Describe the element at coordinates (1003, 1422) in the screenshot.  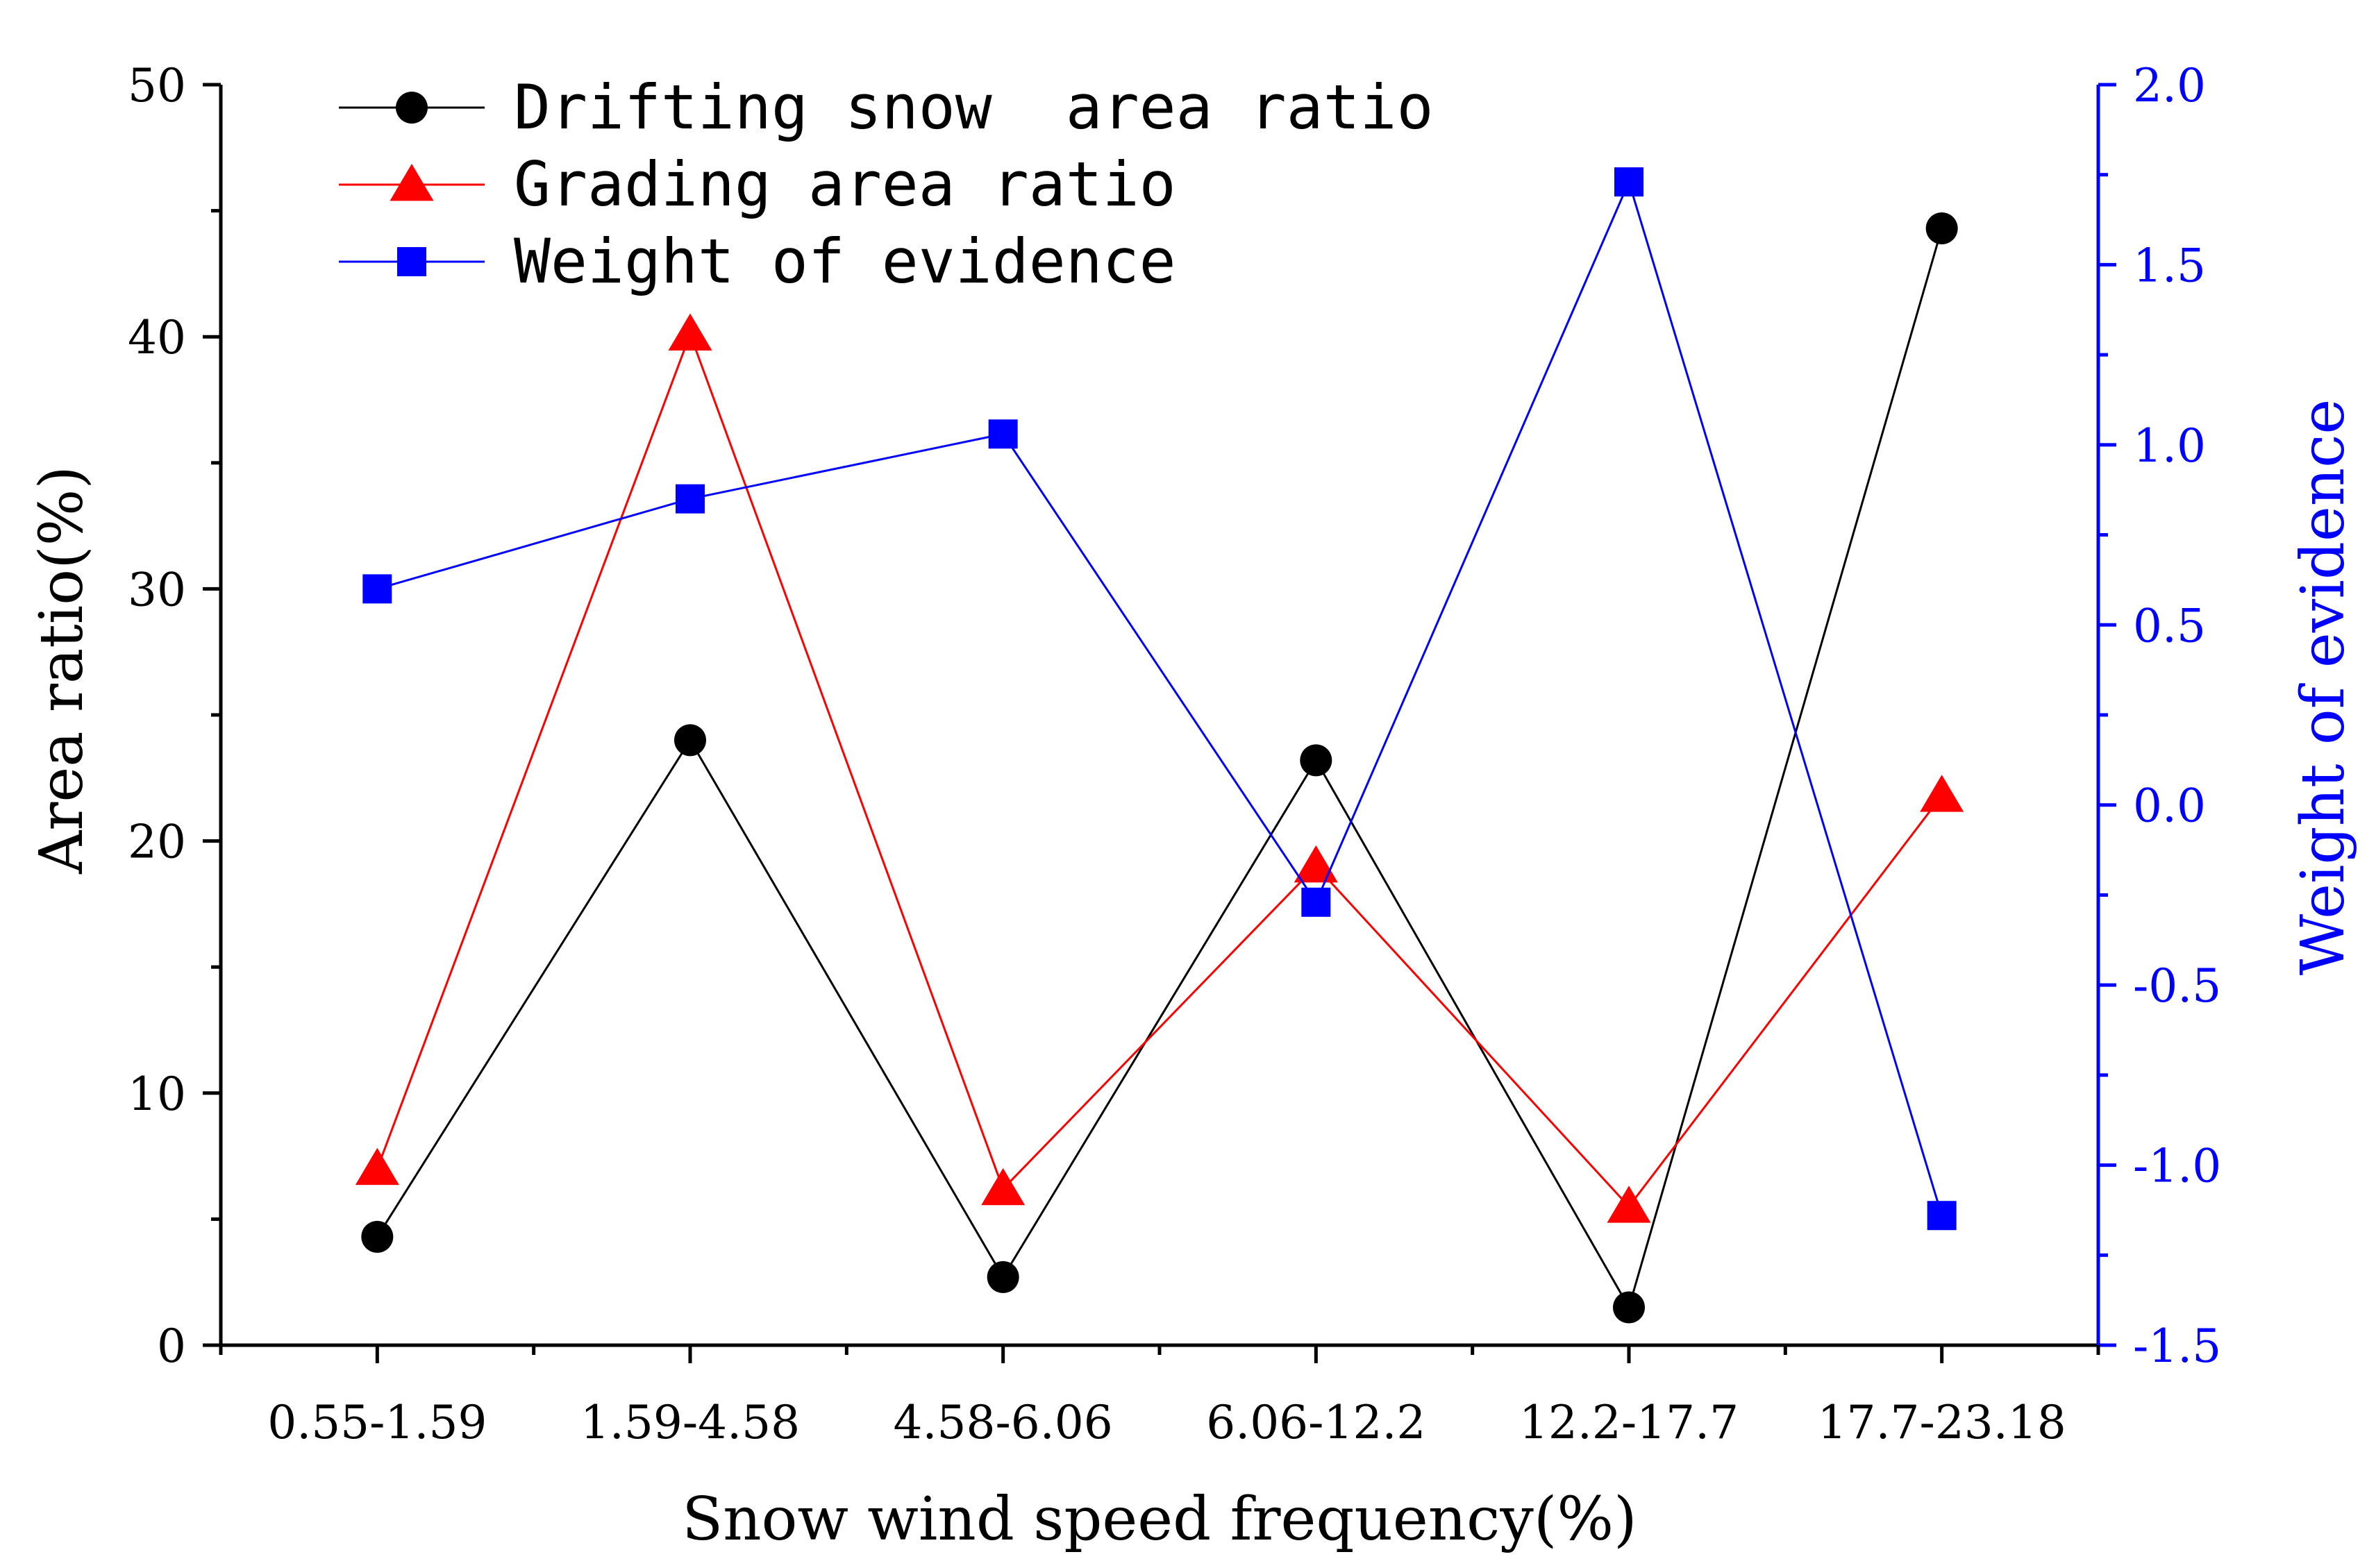
I see `x-tick-label: 4.58-6.06` at that location.